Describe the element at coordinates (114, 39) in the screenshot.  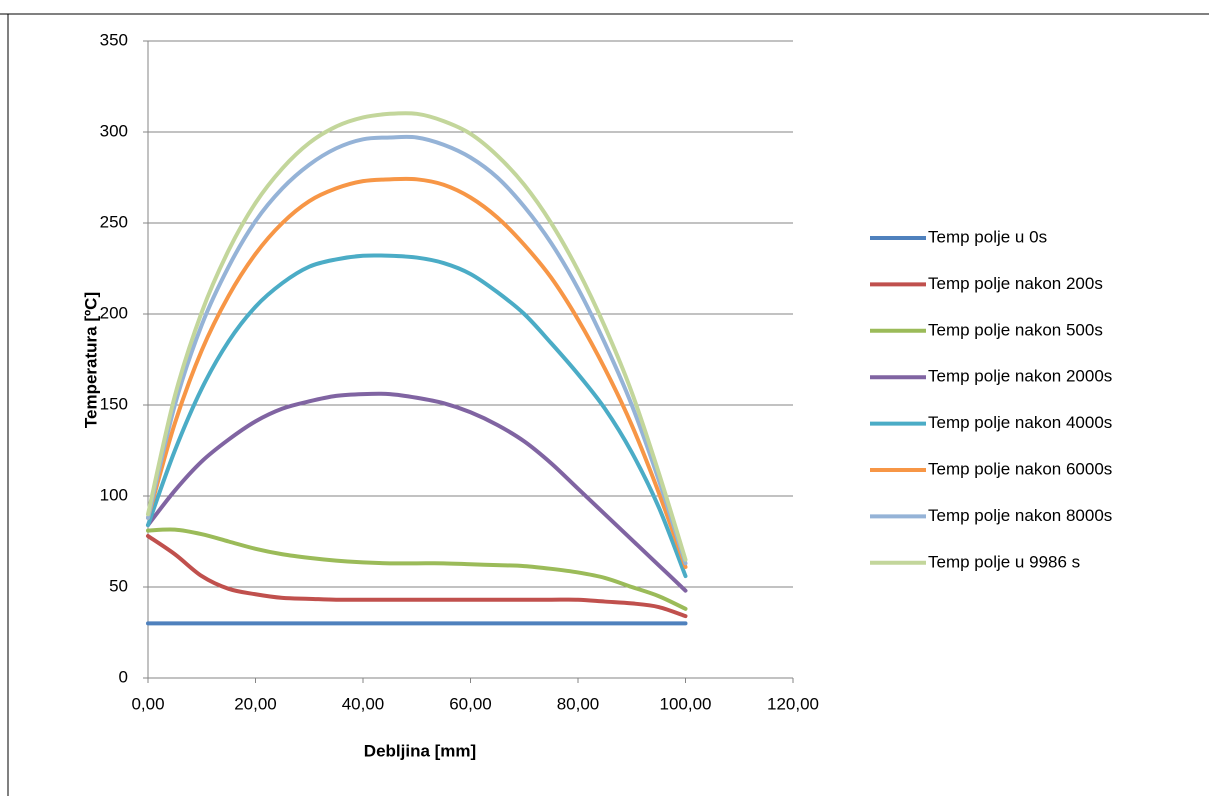
I see `y-tick-label: 350` at that location.